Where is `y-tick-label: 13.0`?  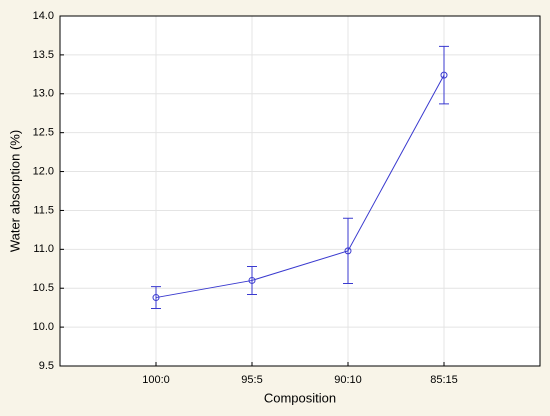 y-tick-label: 13.0 is located at coordinates (43, 94).